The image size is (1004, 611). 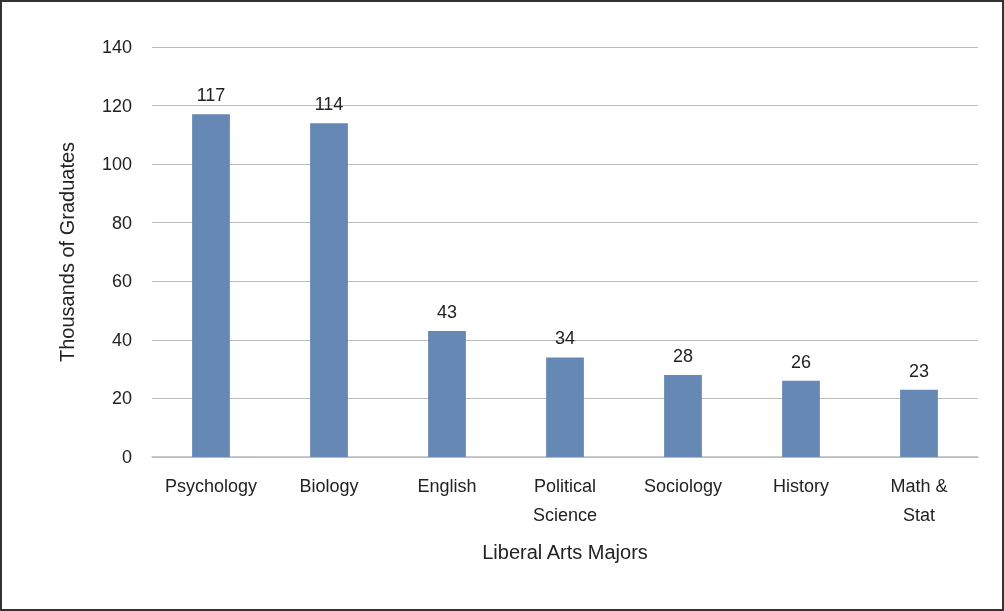 I want to click on x-tick-label: Biology, so click(x=329, y=485).